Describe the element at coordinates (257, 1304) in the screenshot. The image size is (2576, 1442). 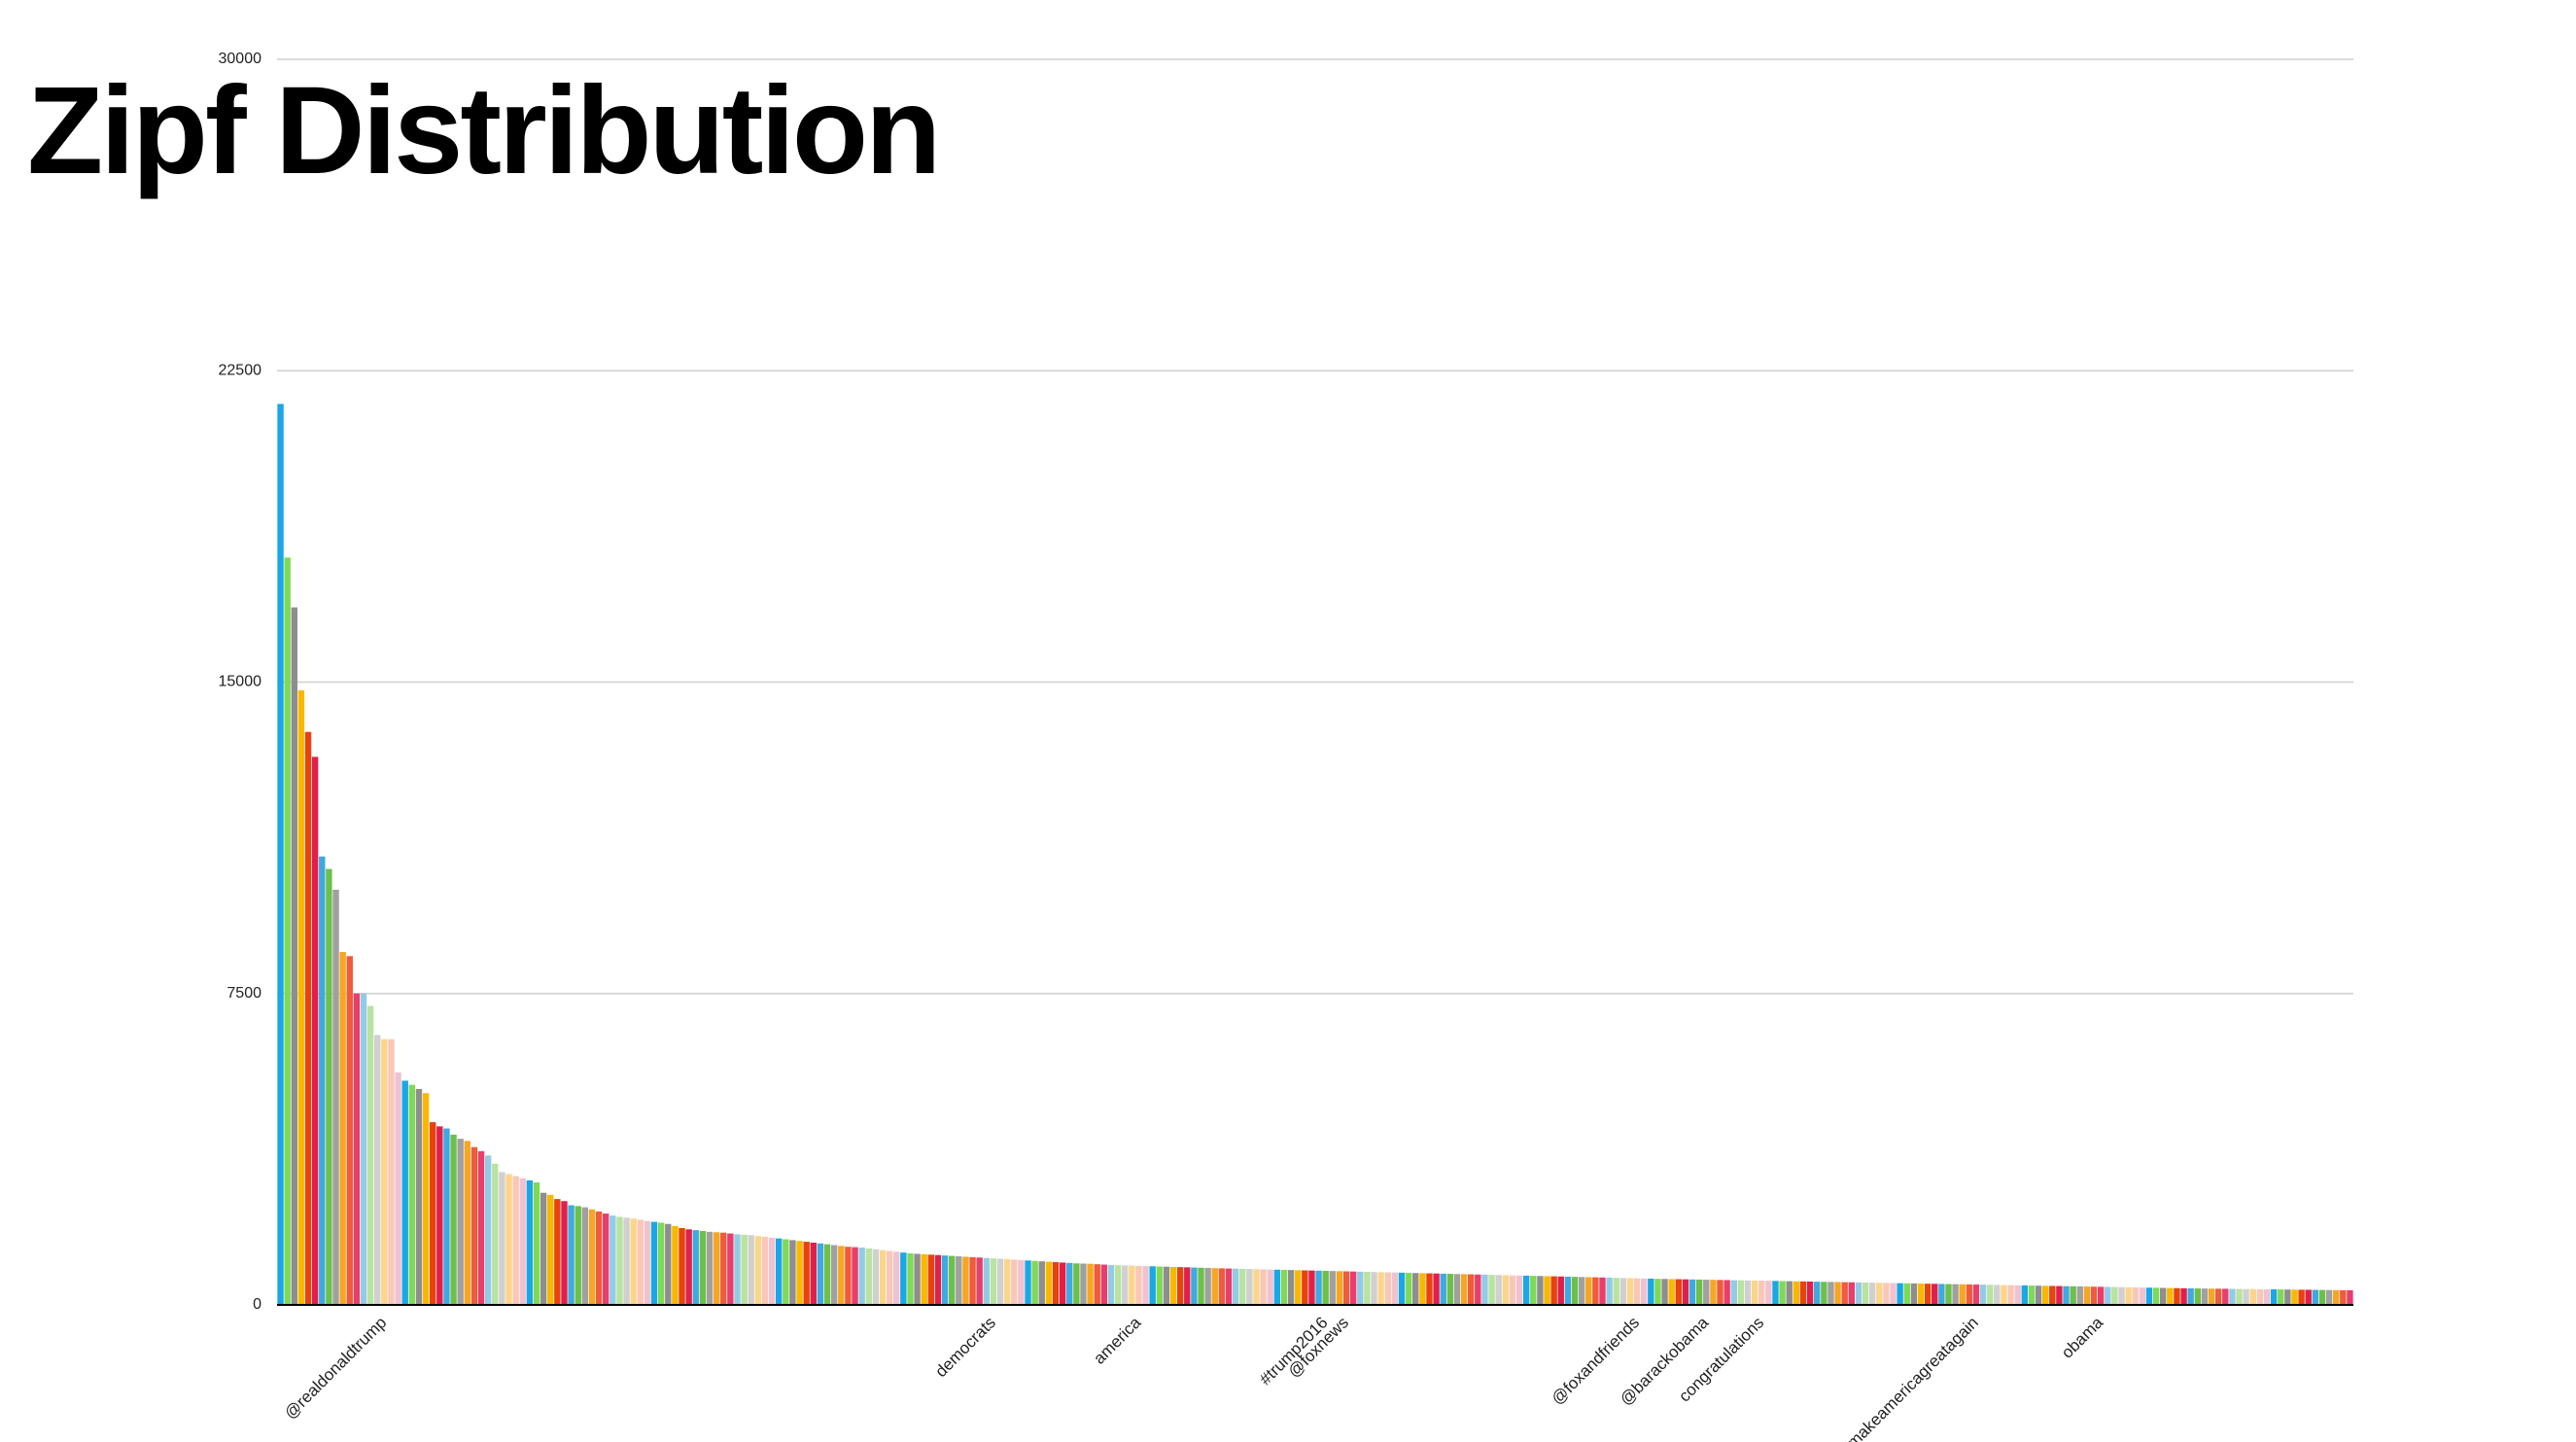
I see `y-tick-label: 0` at that location.